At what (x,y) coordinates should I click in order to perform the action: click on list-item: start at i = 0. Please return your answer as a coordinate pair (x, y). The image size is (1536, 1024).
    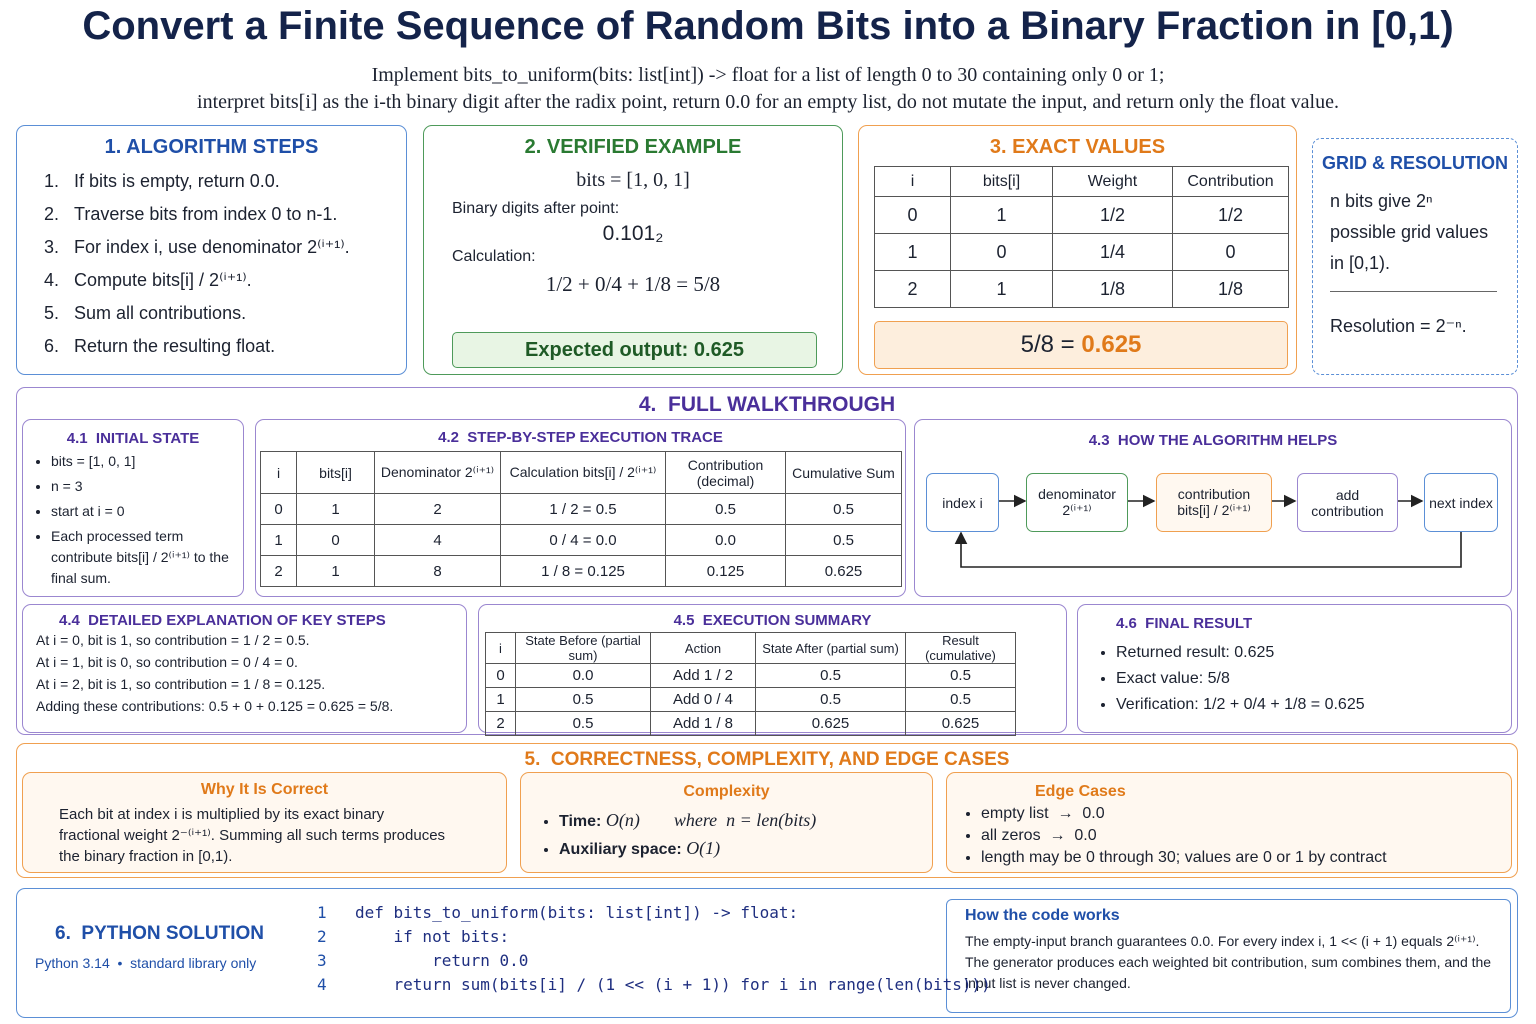
    Looking at the image, I should click on (140, 511).